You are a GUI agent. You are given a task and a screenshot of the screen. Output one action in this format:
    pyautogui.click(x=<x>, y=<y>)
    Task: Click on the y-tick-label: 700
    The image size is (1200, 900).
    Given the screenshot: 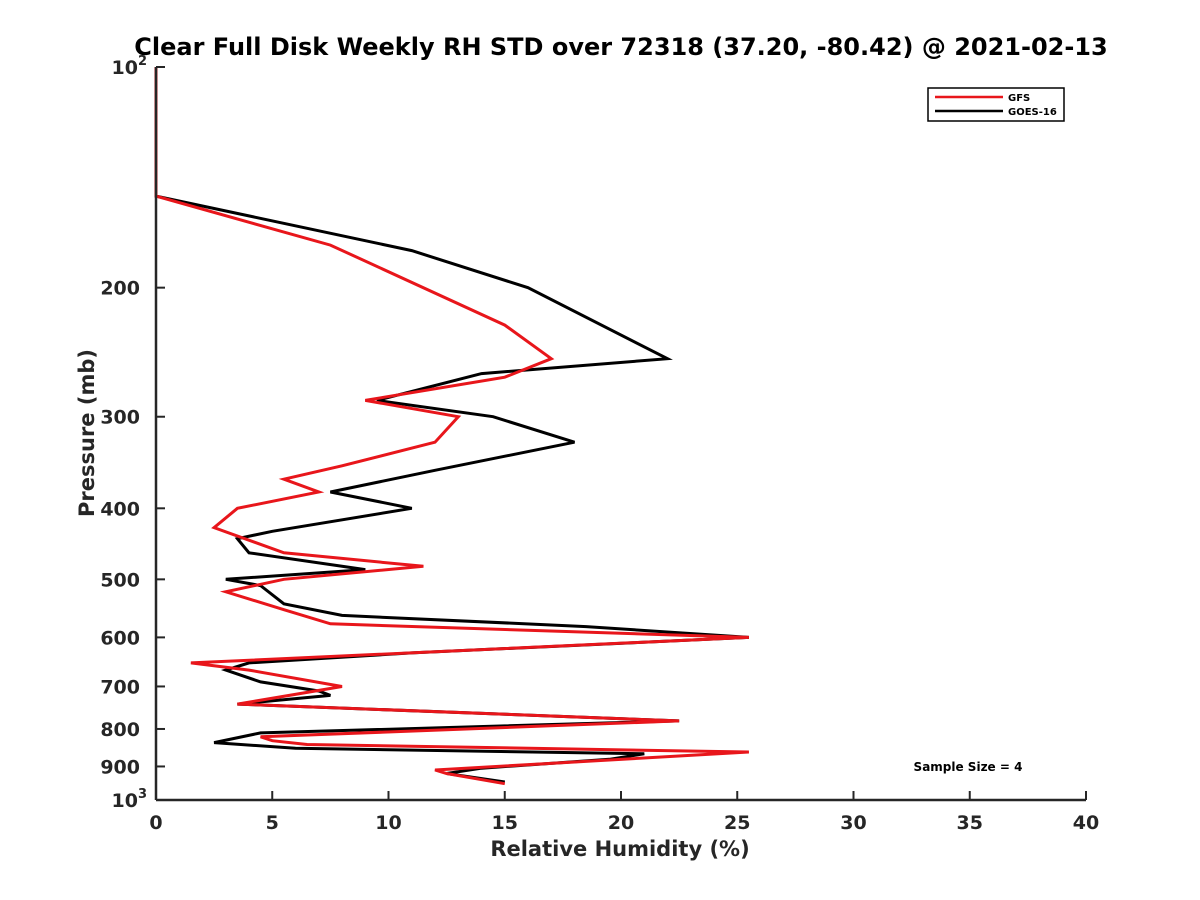 What is the action you would take?
    pyautogui.click(x=120, y=687)
    